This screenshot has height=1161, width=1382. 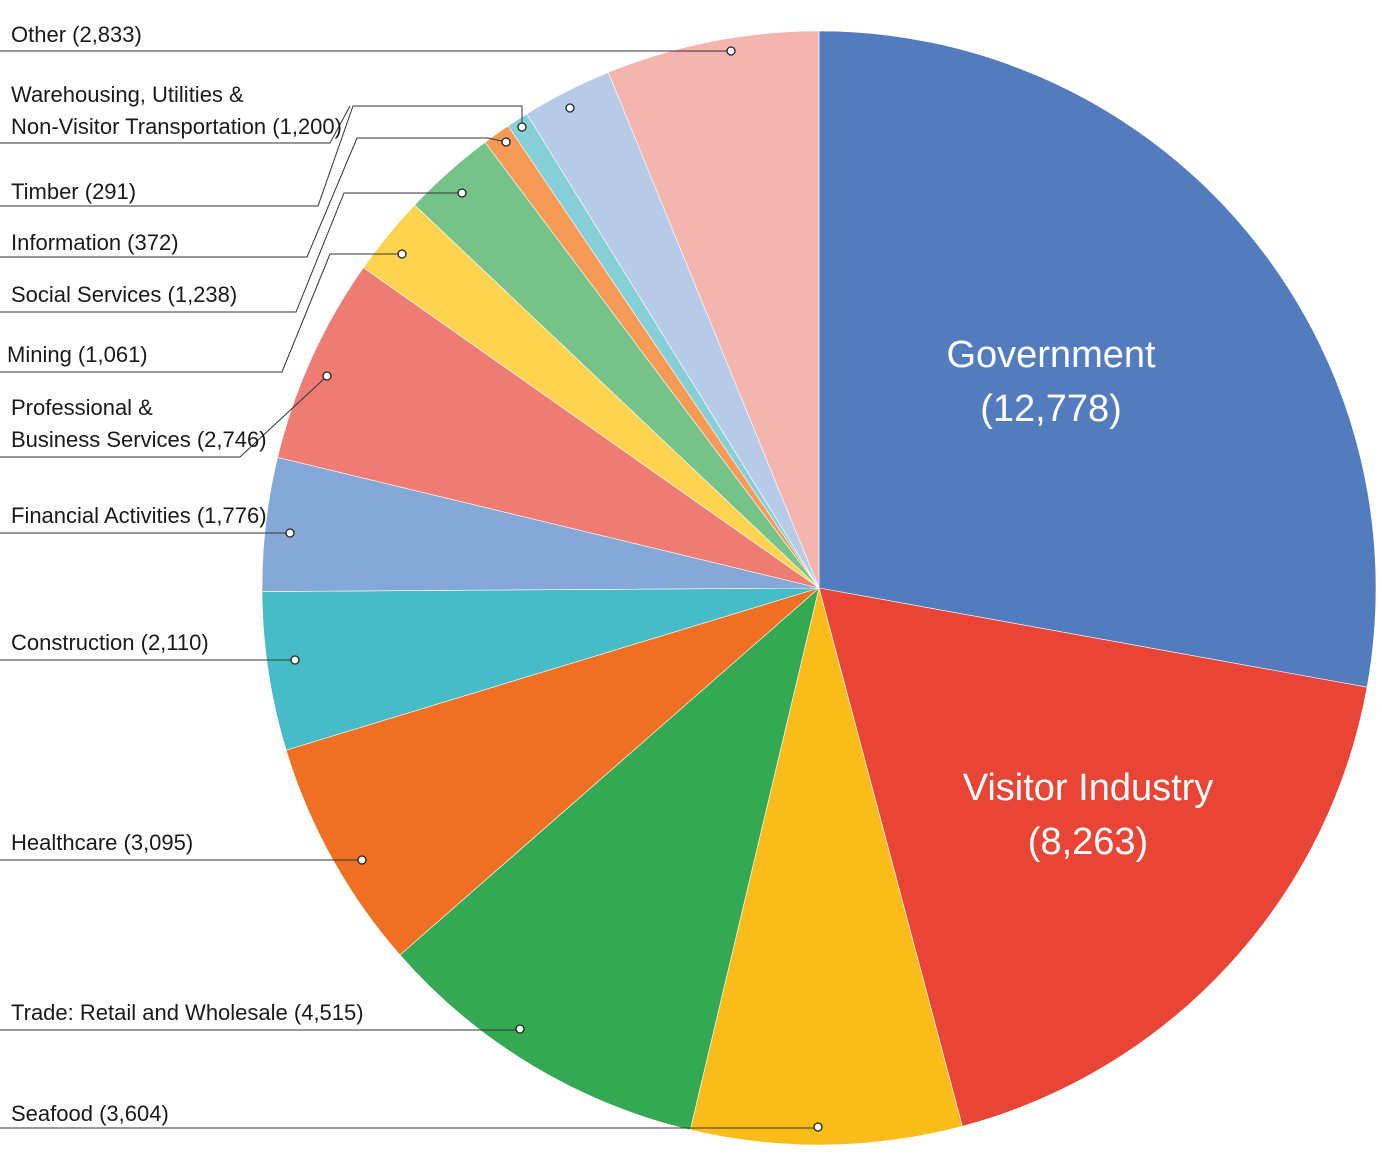 I want to click on slice-label-healthcare: Healthcare (3,095), so click(x=102, y=842).